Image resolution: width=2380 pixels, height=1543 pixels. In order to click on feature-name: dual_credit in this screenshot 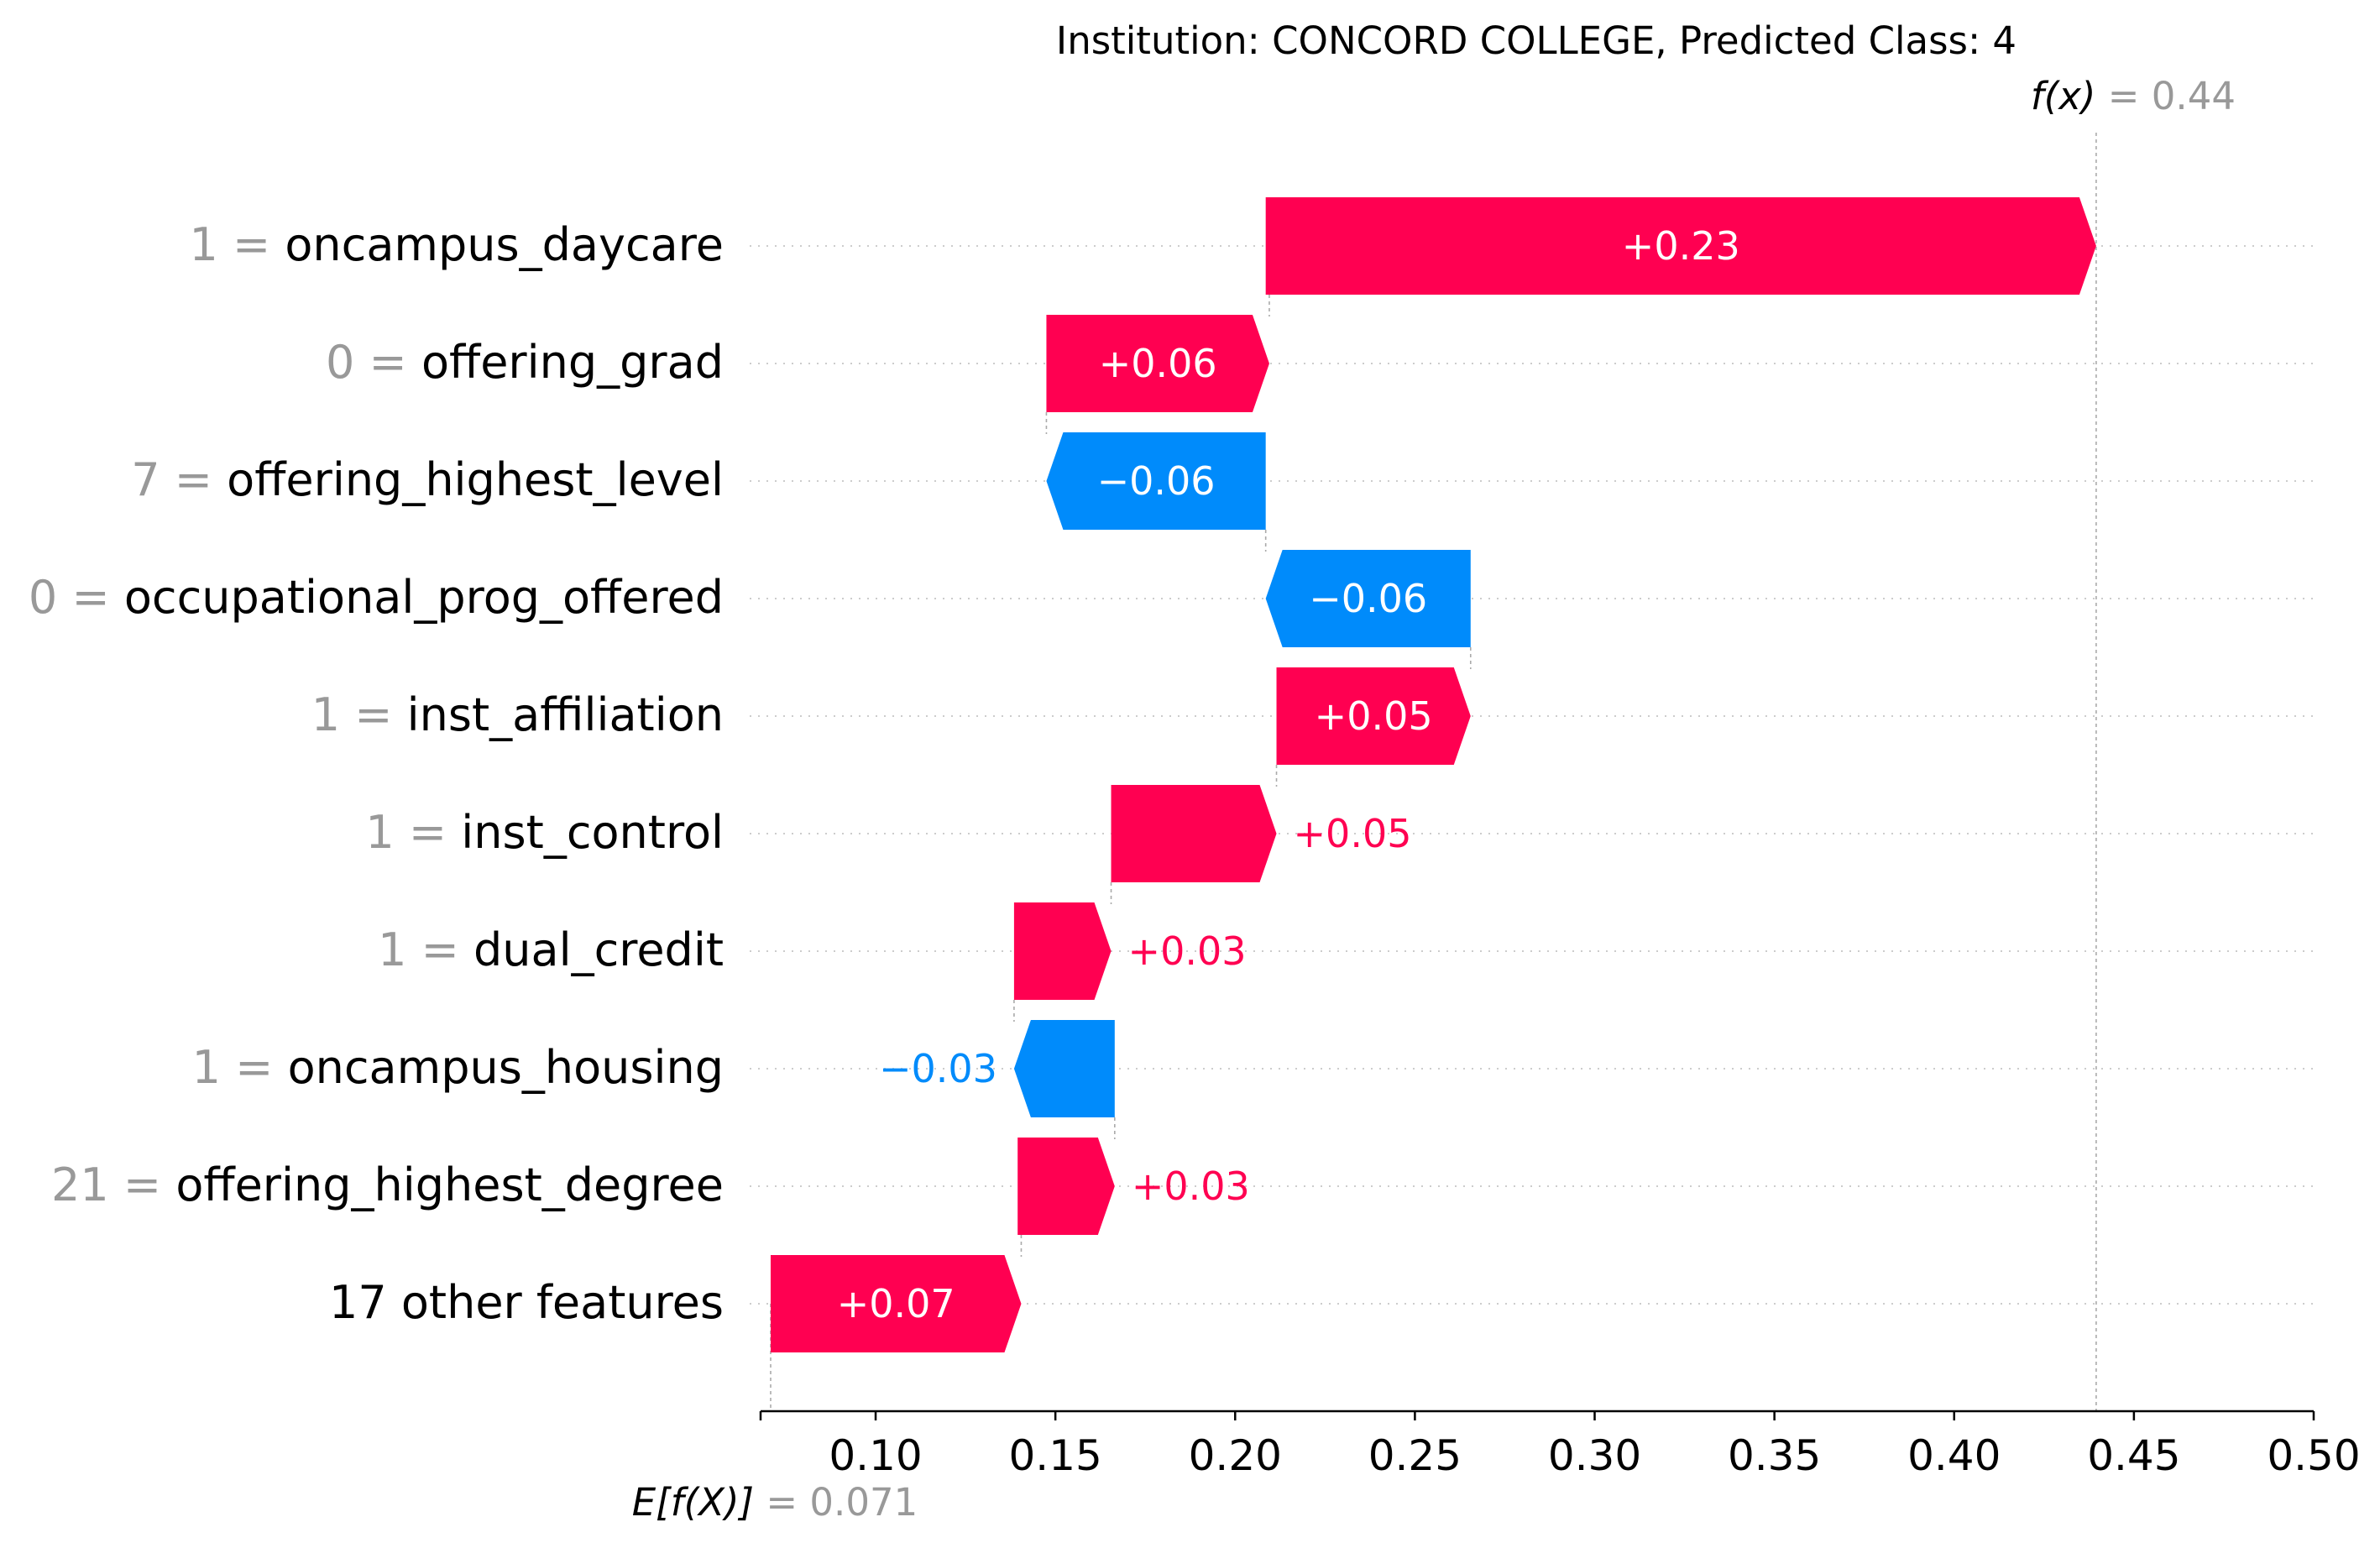, I will do `click(598, 949)`.